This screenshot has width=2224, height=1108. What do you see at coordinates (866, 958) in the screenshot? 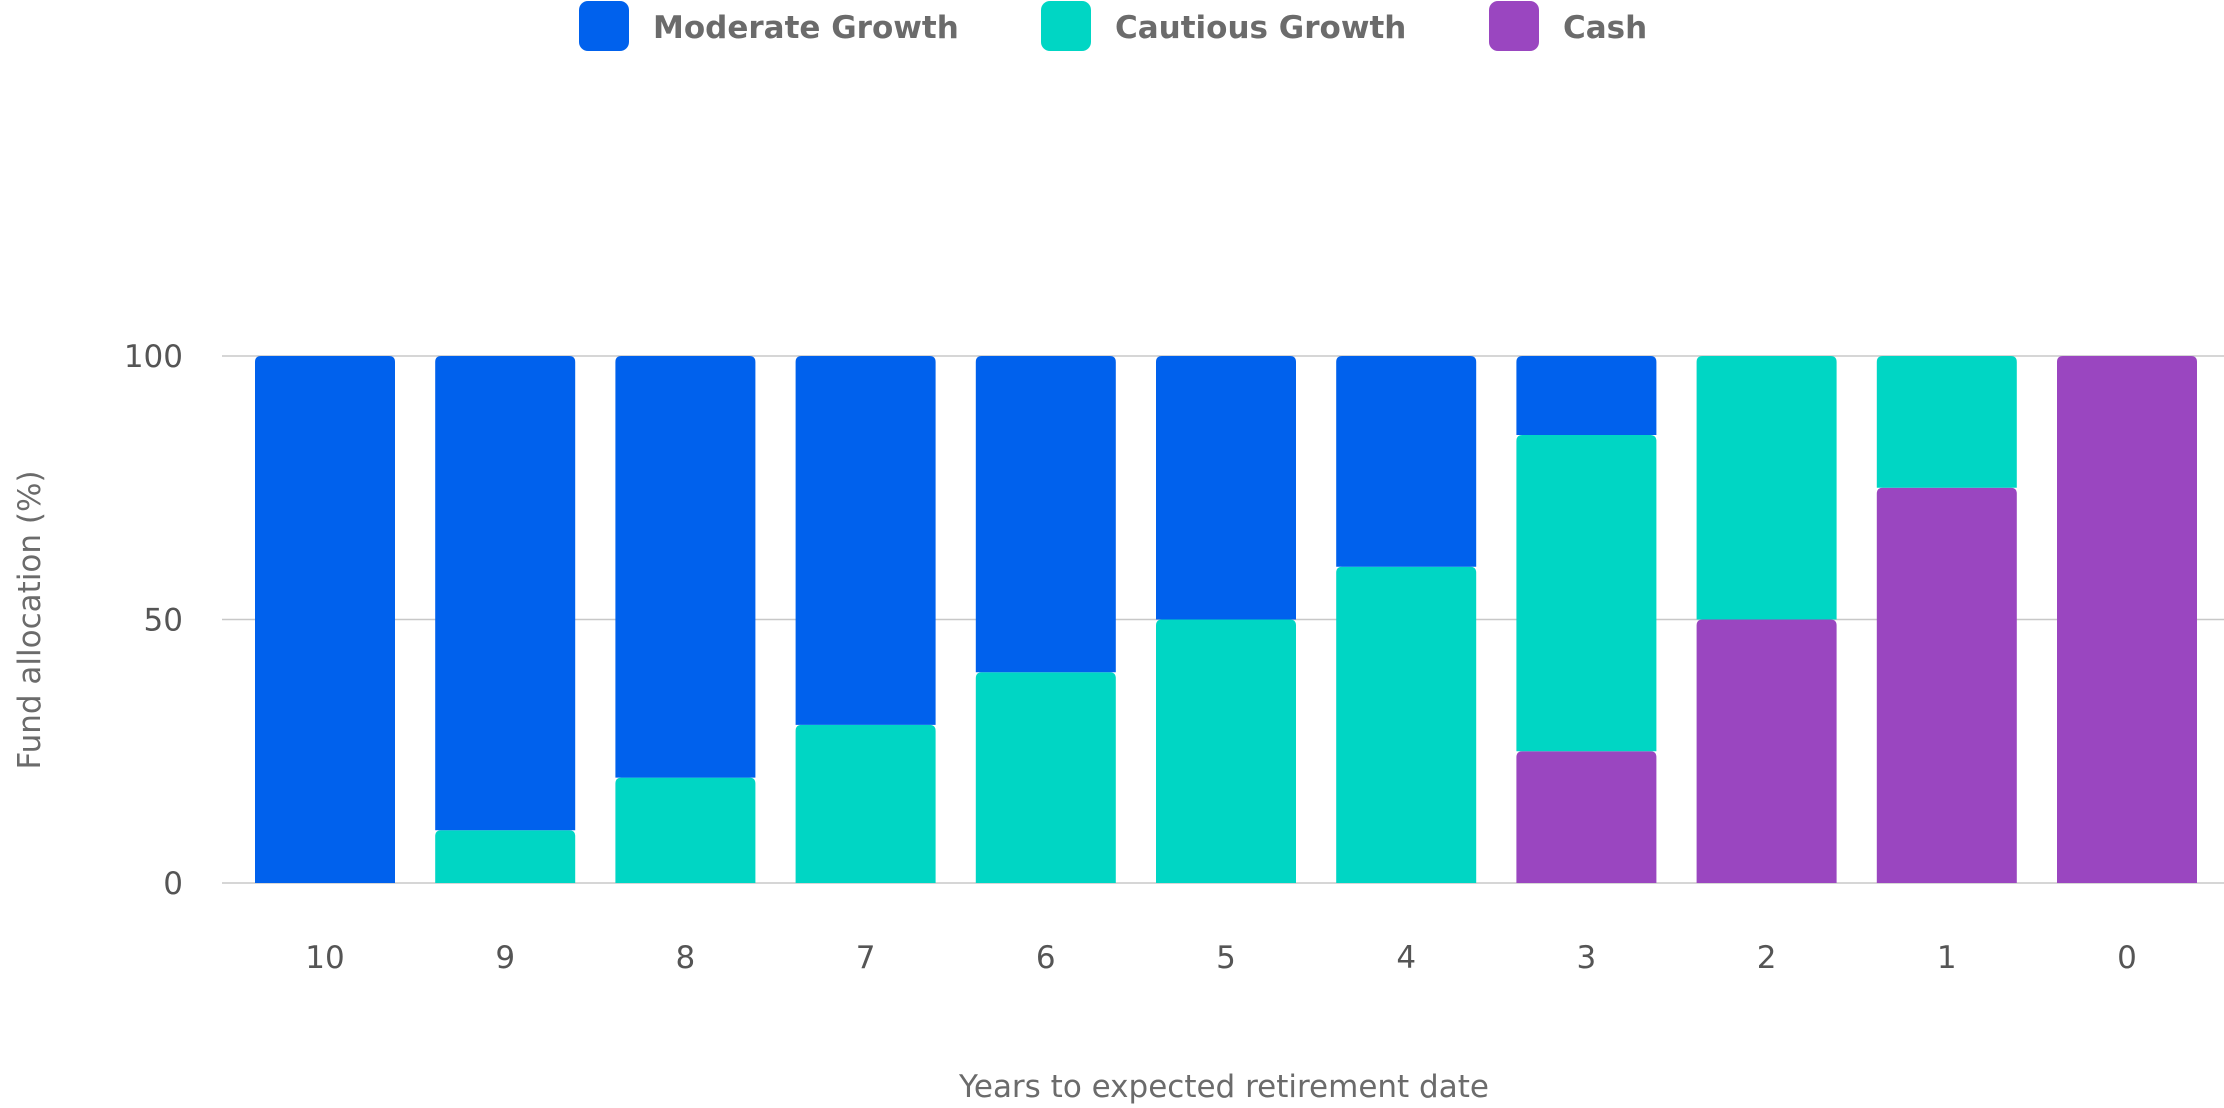
I see `x-tick-label: 7` at bounding box center [866, 958].